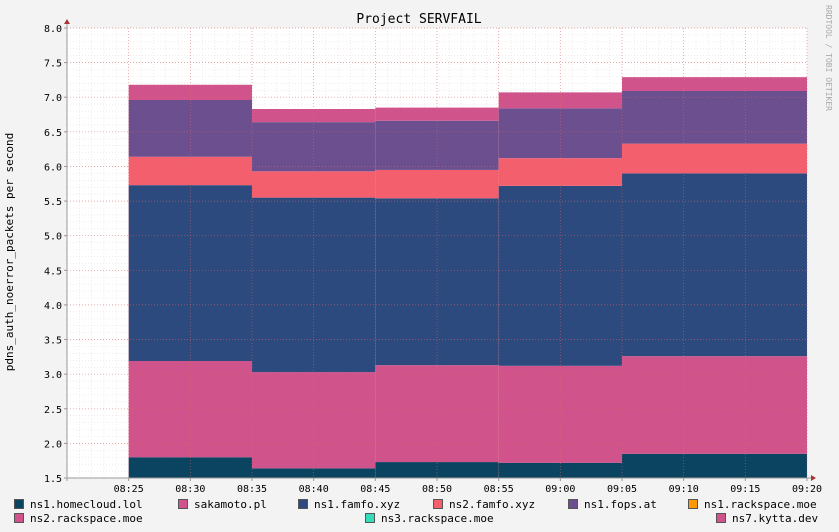  Describe the element at coordinates (230, 504) in the screenshot. I see `legend-label: sakamoto.pl` at that location.